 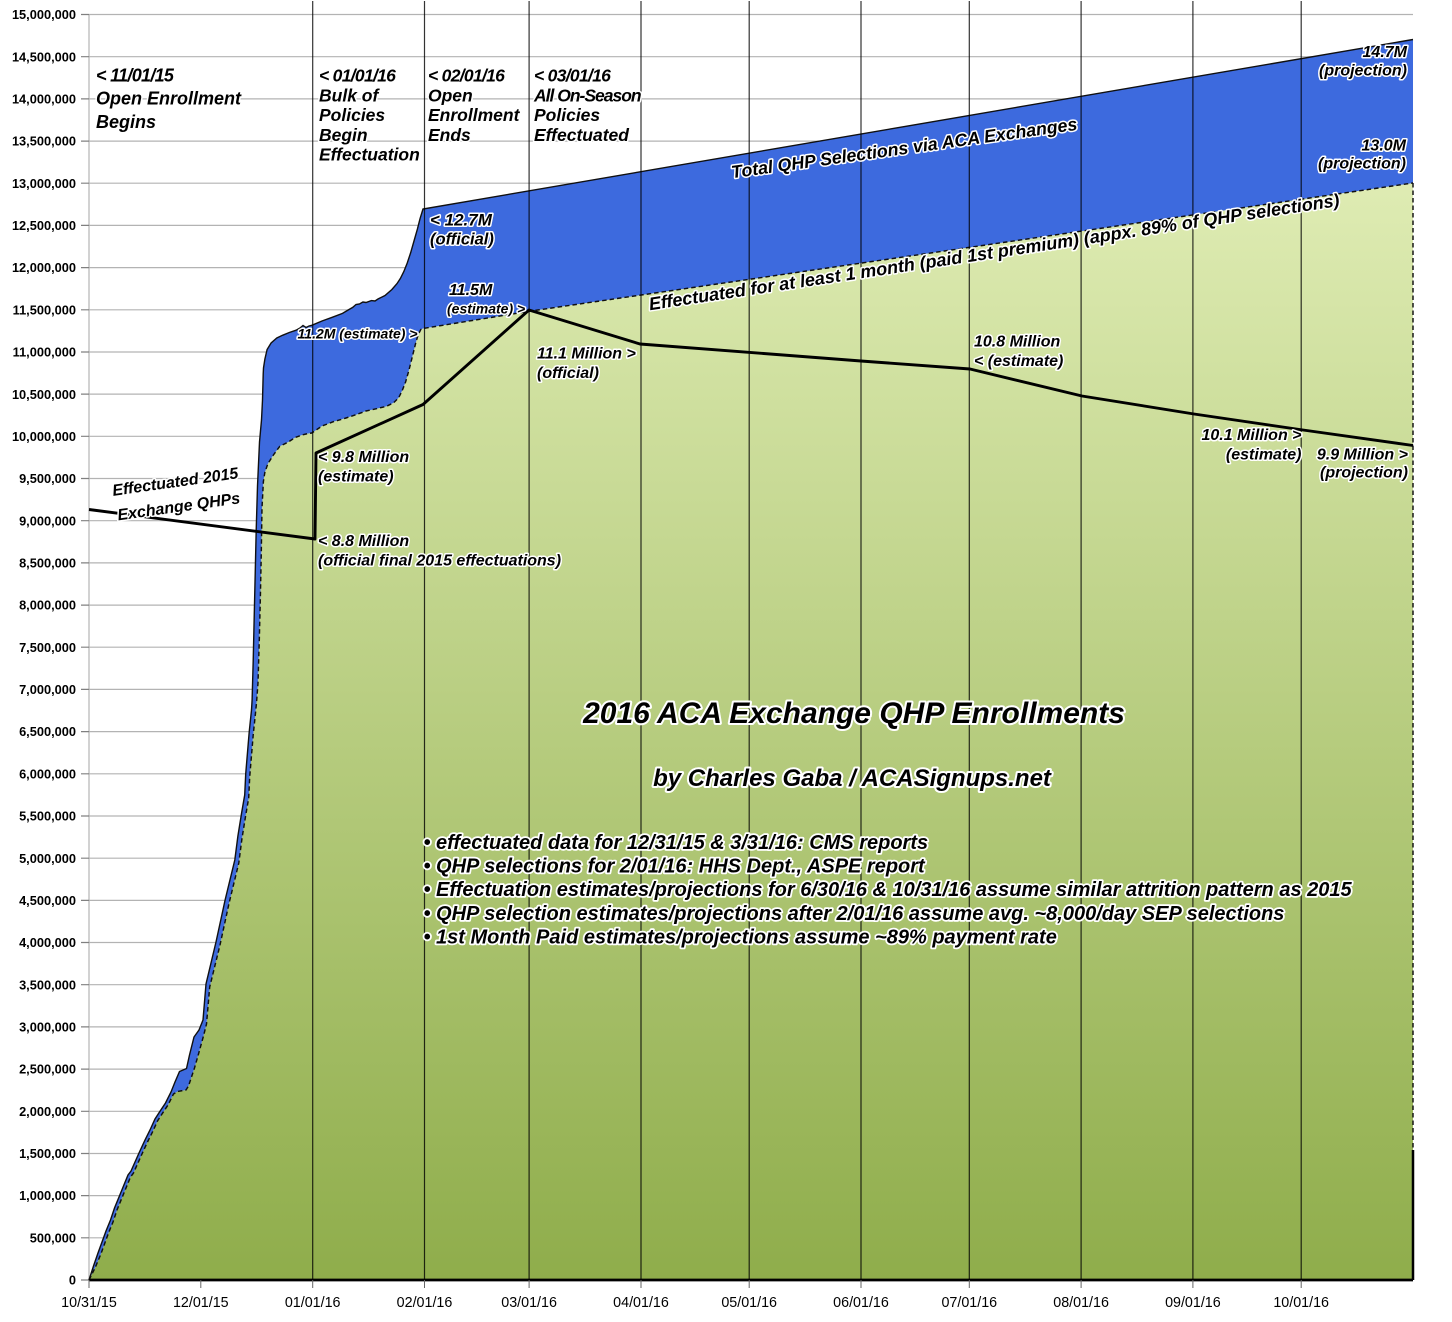 I want to click on svg-text: 12/01/15, so click(x=201, y=1303).